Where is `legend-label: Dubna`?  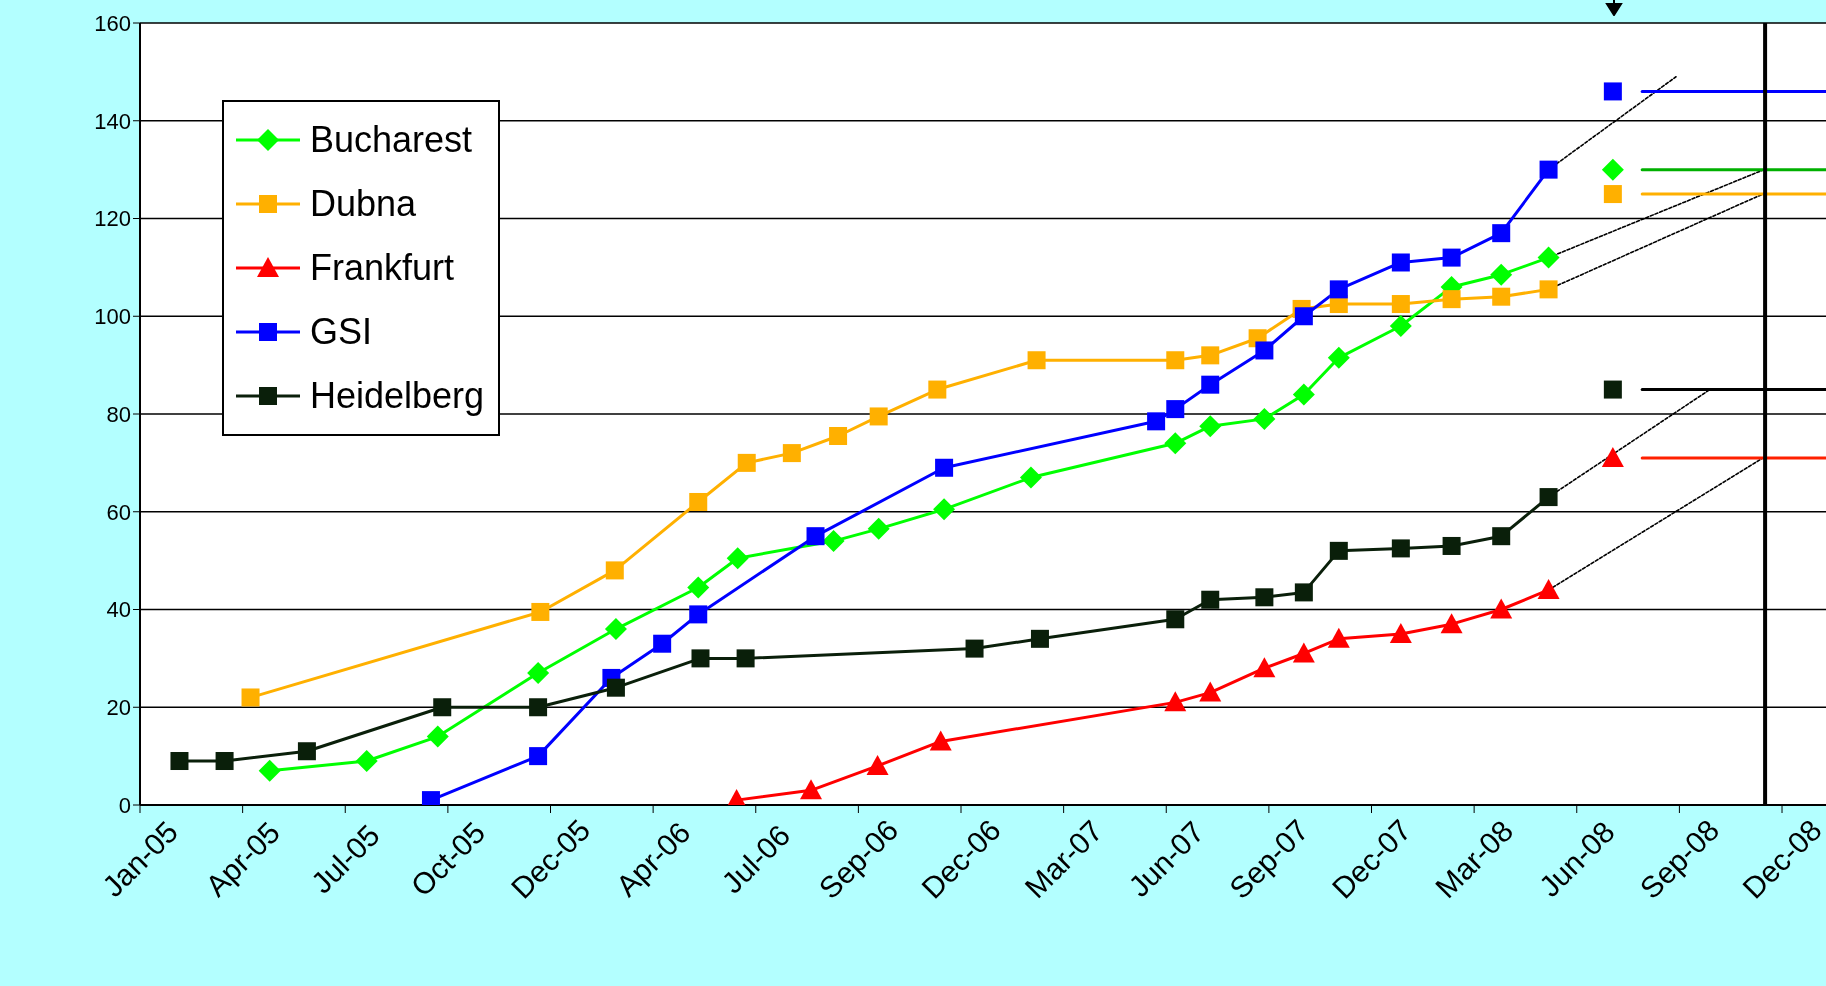 legend-label: Dubna is located at coordinates (363, 204).